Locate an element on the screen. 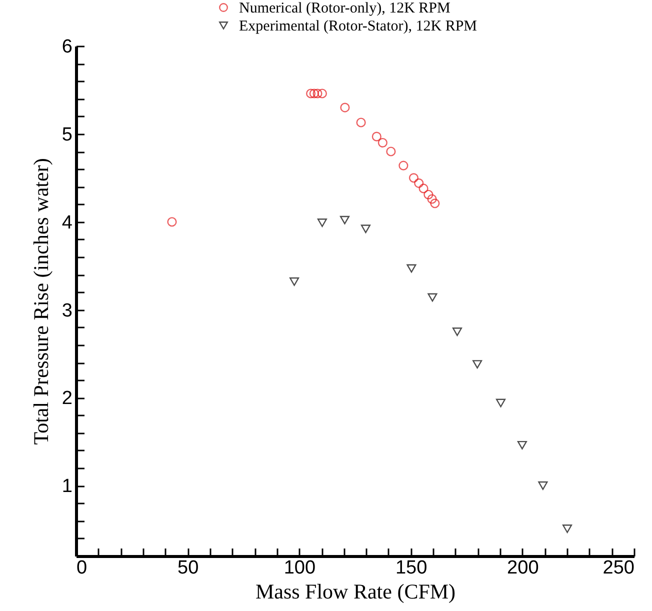 The image size is (652, 611). y-tick-label: 3 is located at coordinates (67, 311).